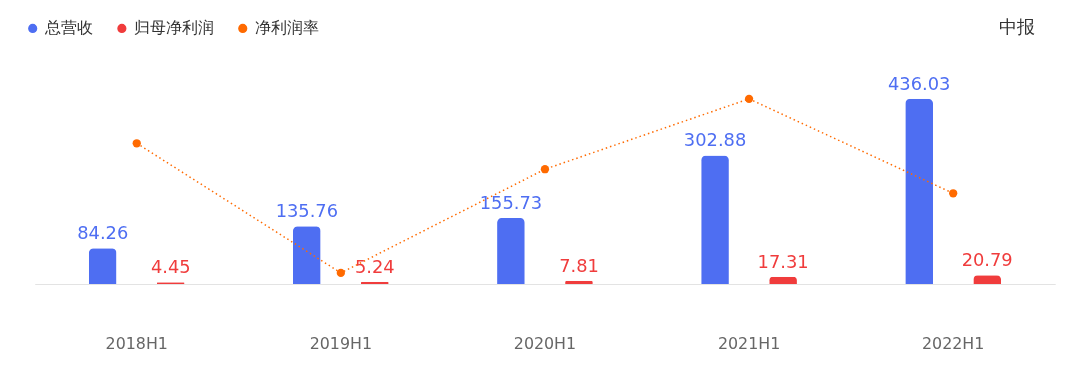 The image size is (1080, 388). I want to click on data-label: 302.88, so click(715, 140).